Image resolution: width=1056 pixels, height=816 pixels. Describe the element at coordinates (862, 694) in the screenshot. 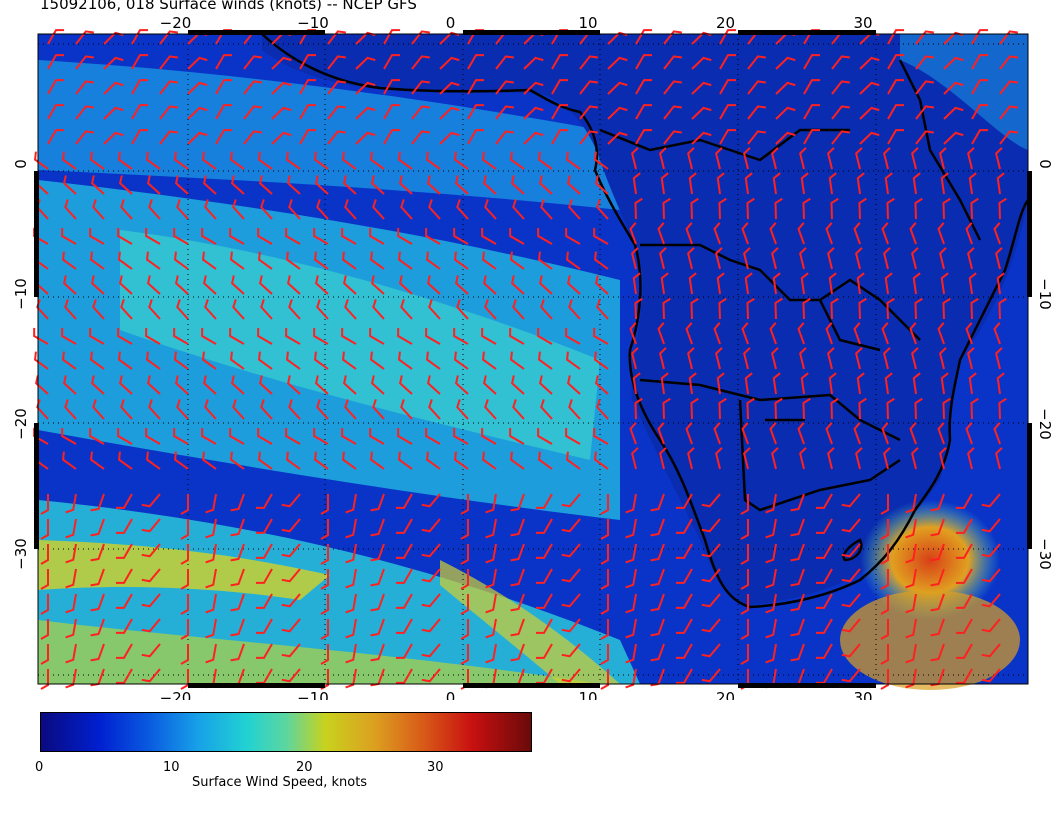

I see `lon-tick-label-bottom: 30` at that location.